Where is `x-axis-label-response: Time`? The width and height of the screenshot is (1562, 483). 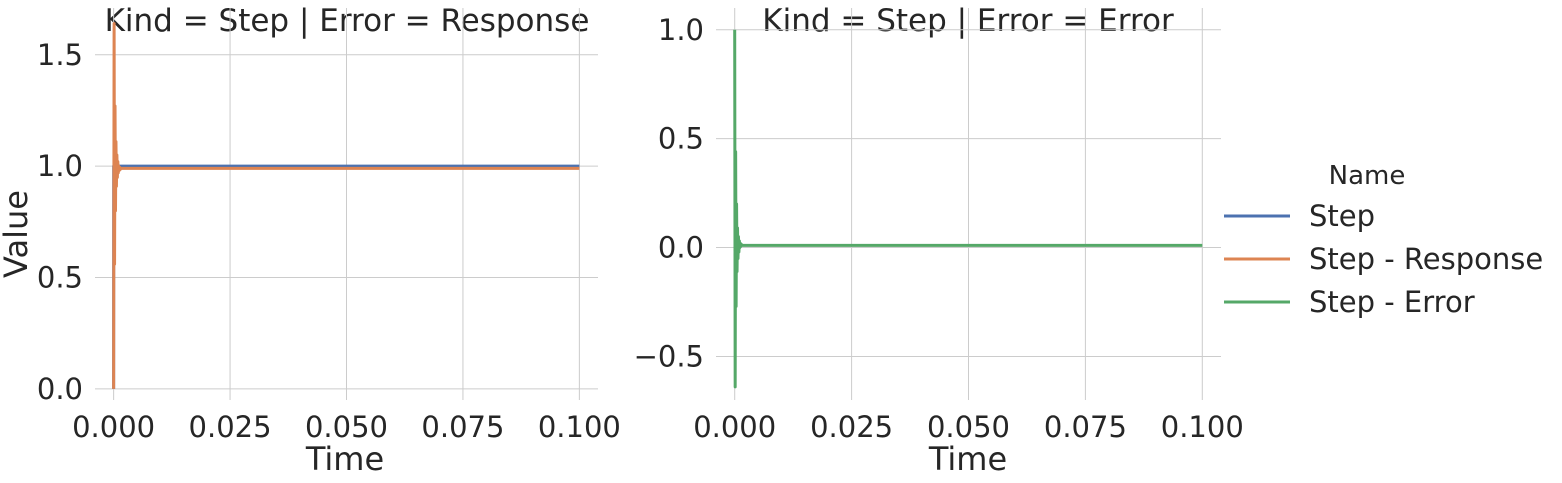
x-axis-label-response: Time is located at coordinates (344, 459).